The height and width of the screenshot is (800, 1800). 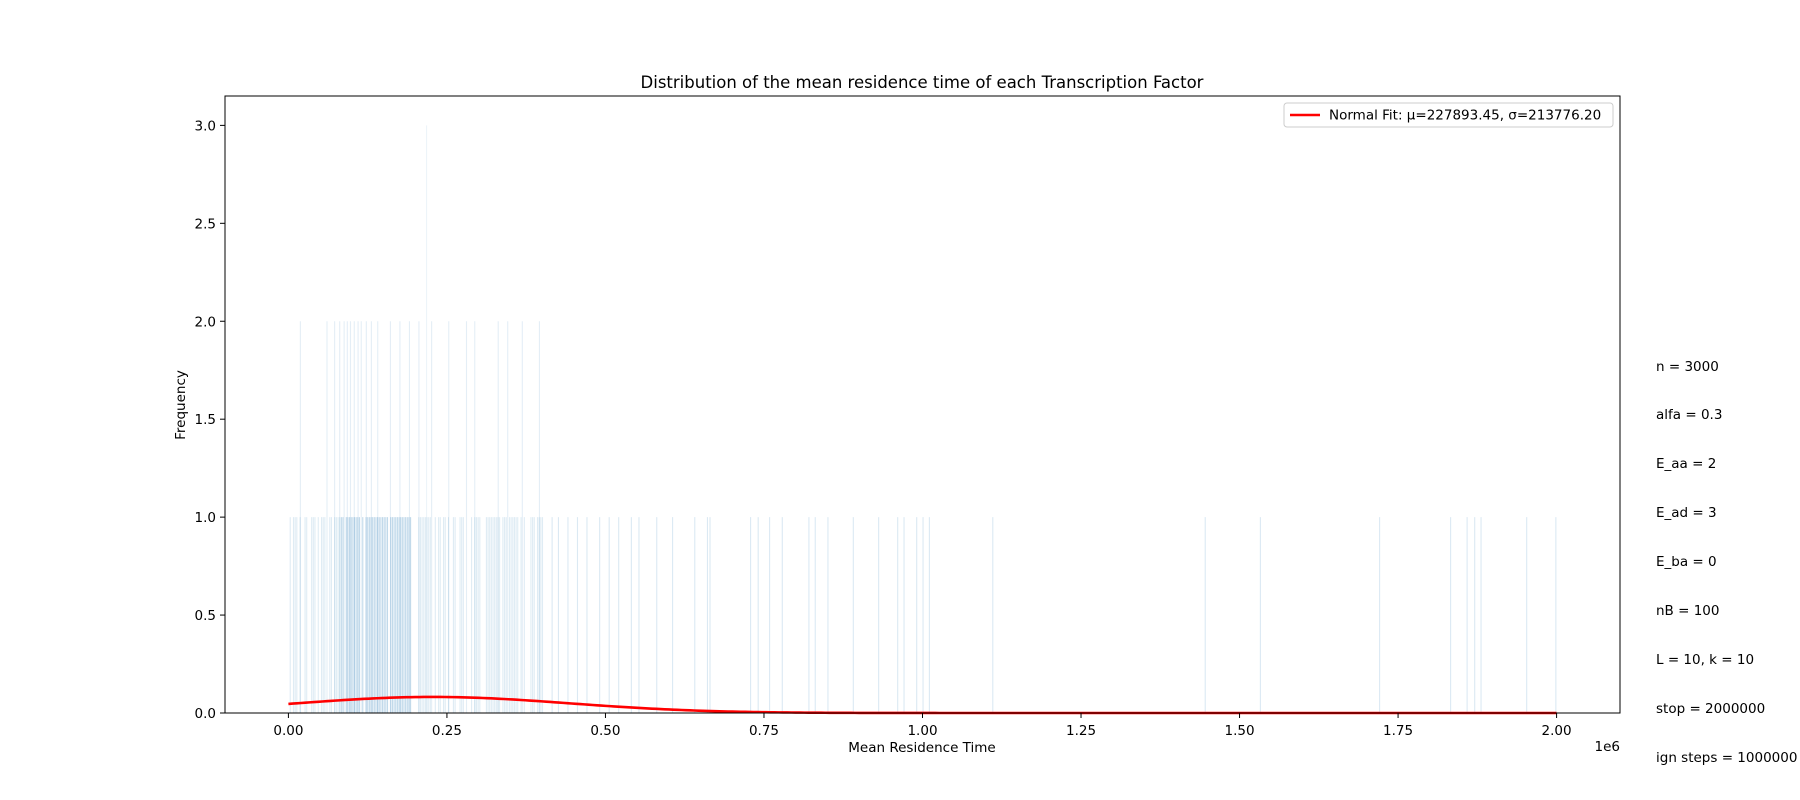 I want to click on x-tick-label: 0.00, so click(x=288, y=731).